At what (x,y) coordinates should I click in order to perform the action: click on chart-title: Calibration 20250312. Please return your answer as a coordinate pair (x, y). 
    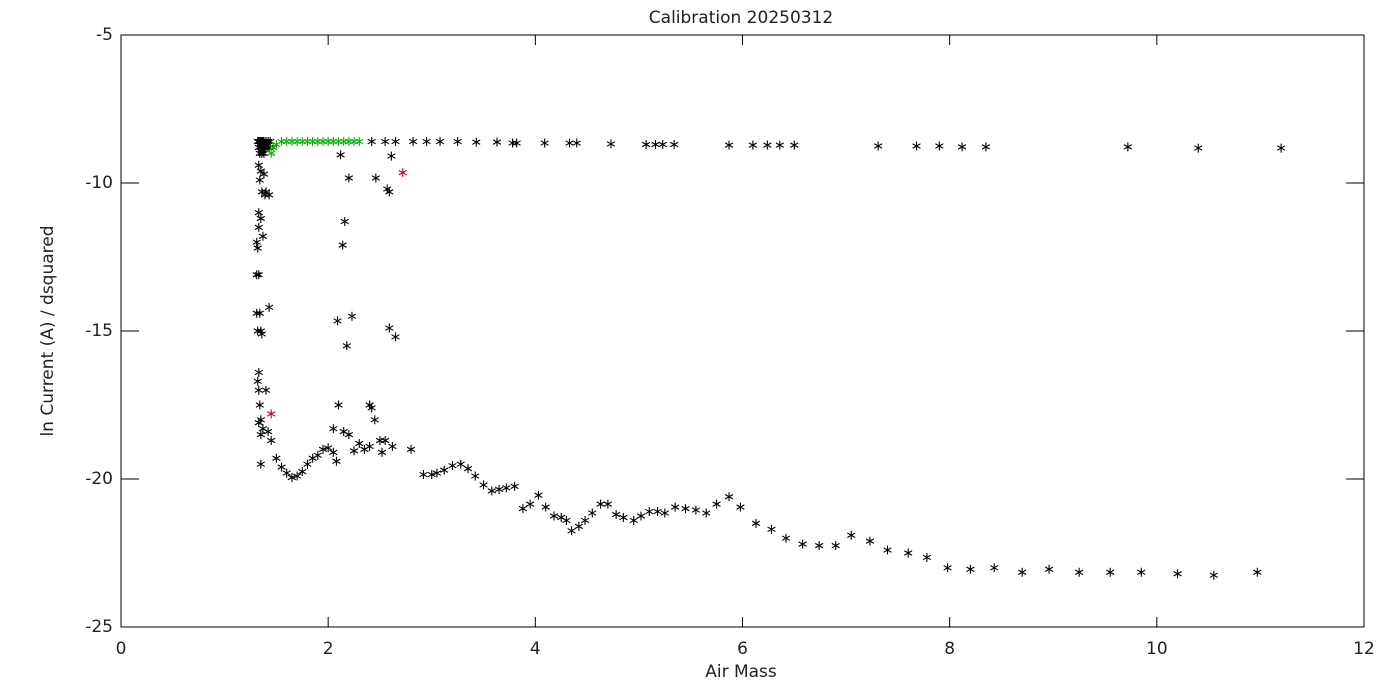
    Looking at the image, I should click on (741, 18).